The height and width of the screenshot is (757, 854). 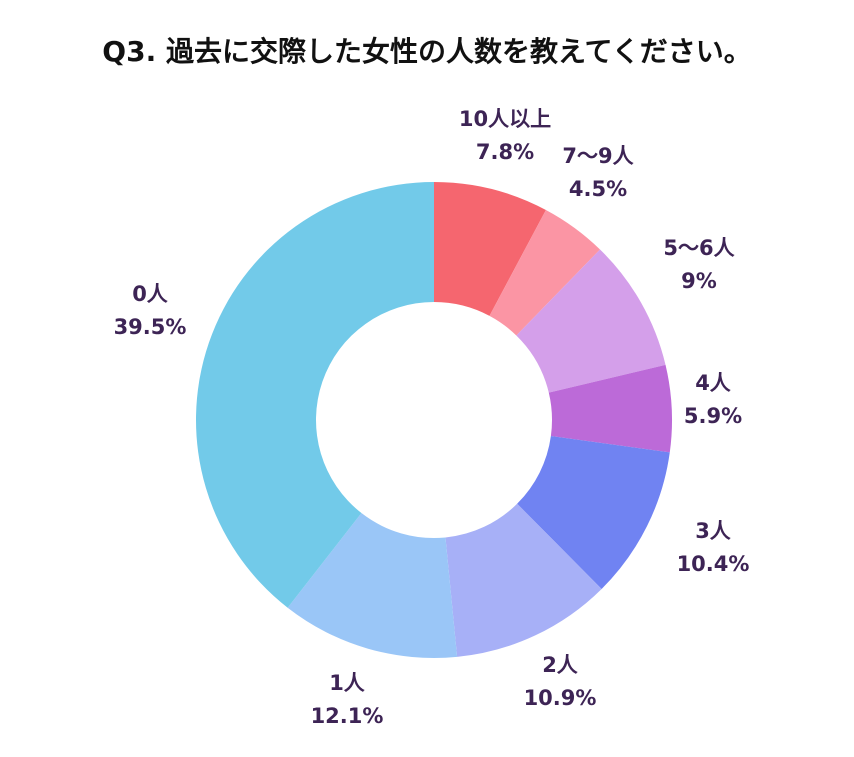 I want to click on slice-value-7: 39.5%, so click(x=150, y=327).